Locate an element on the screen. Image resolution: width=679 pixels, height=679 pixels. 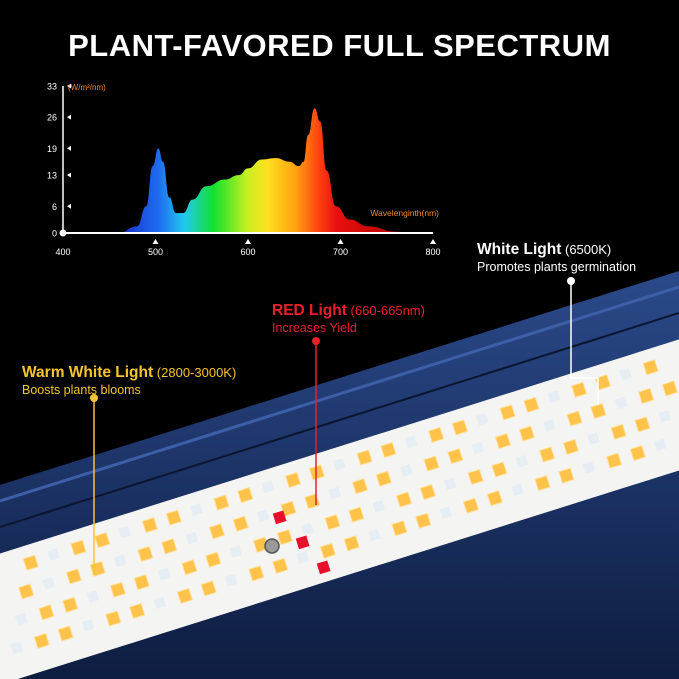
y-tick-label: 6 is located at coordinates (54, 207).